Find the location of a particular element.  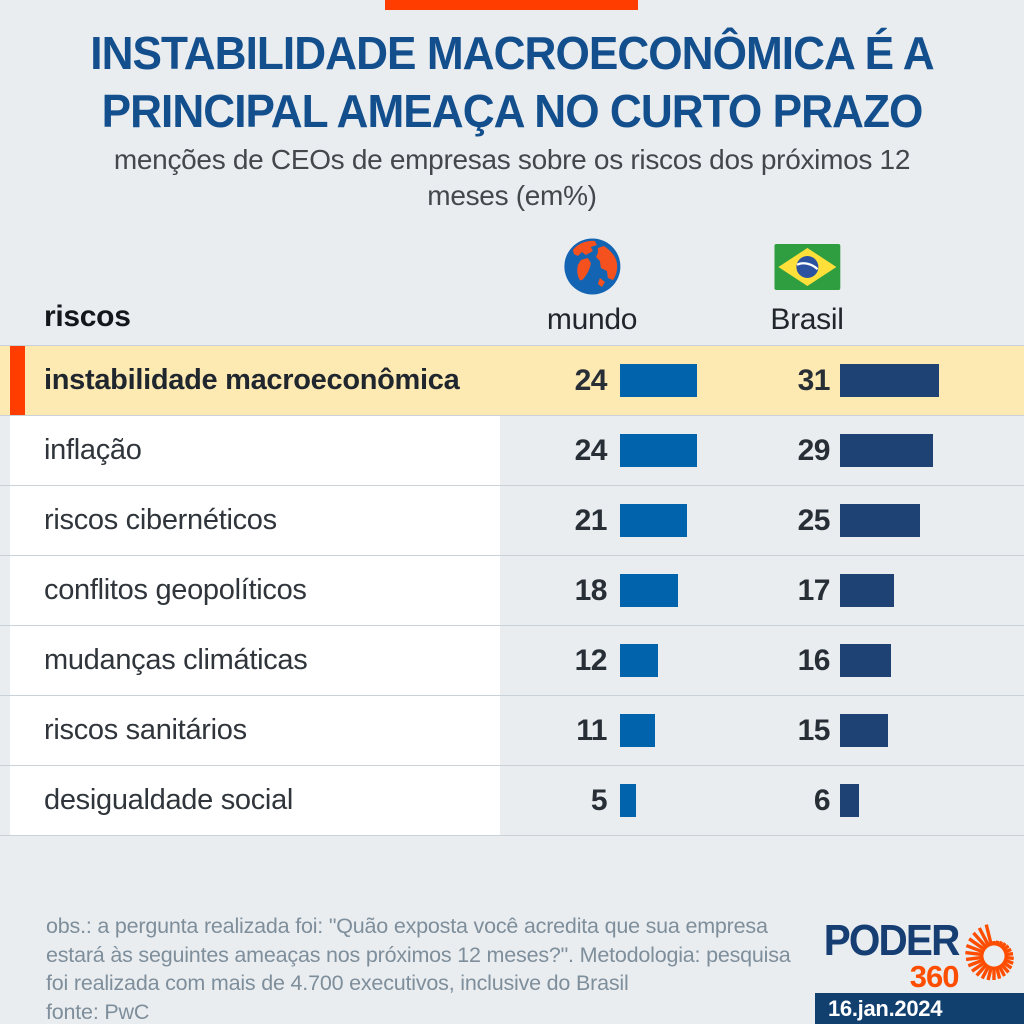

brazil-value: 31 is located at coordinates (814, 380).